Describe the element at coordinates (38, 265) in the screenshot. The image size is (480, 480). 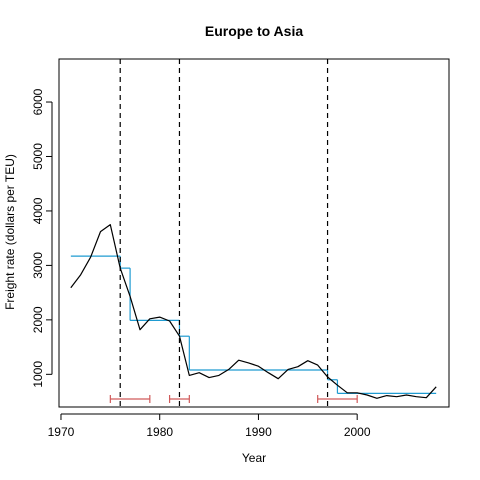
I see `y-tick-label: 3000` at that location.